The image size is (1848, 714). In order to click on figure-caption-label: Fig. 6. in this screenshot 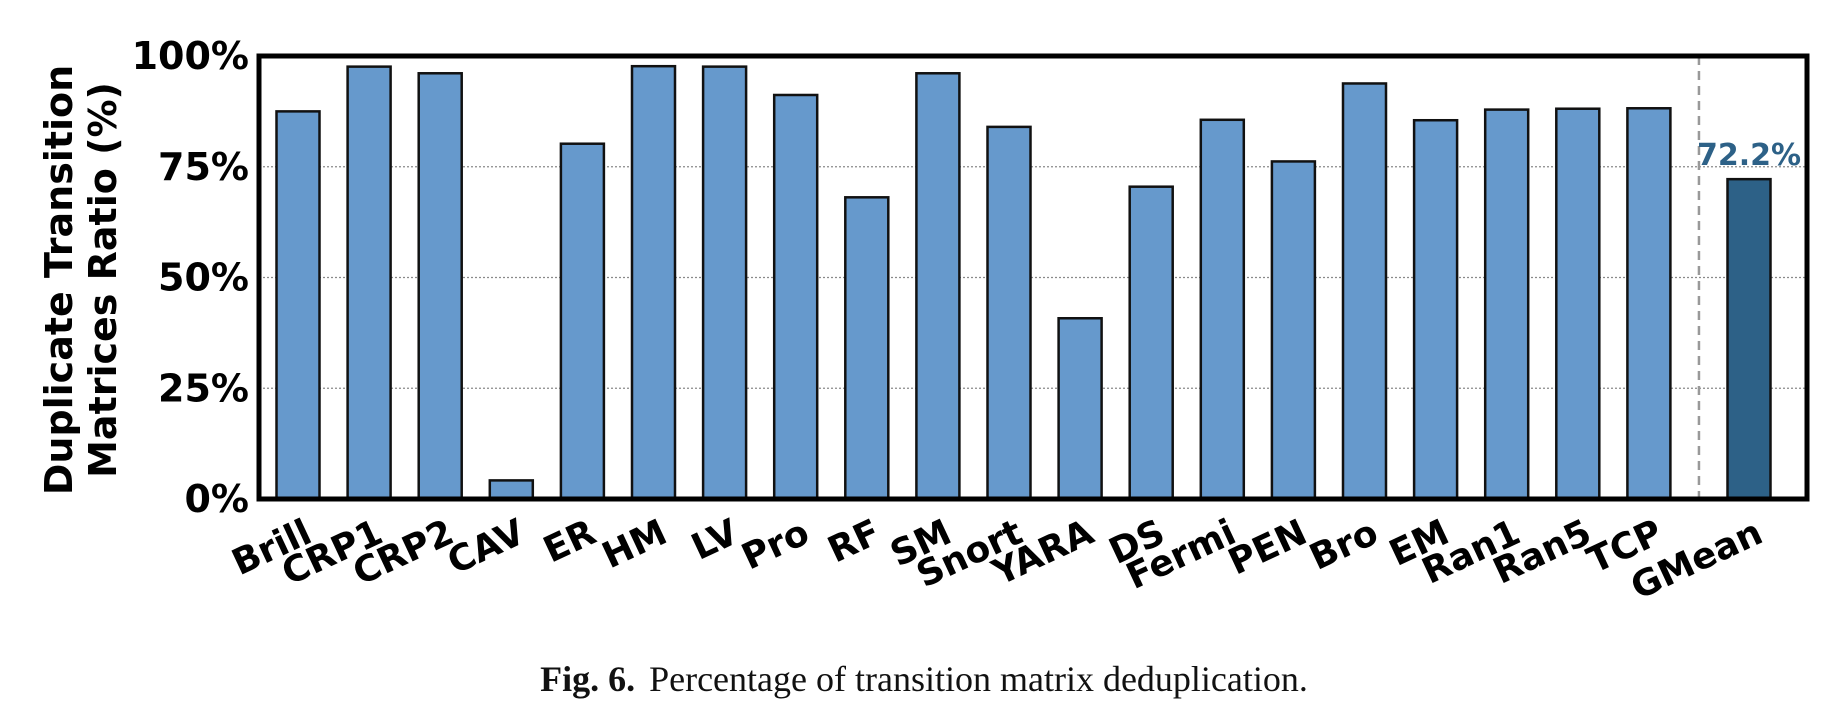, I will do `click(588, 679)`.